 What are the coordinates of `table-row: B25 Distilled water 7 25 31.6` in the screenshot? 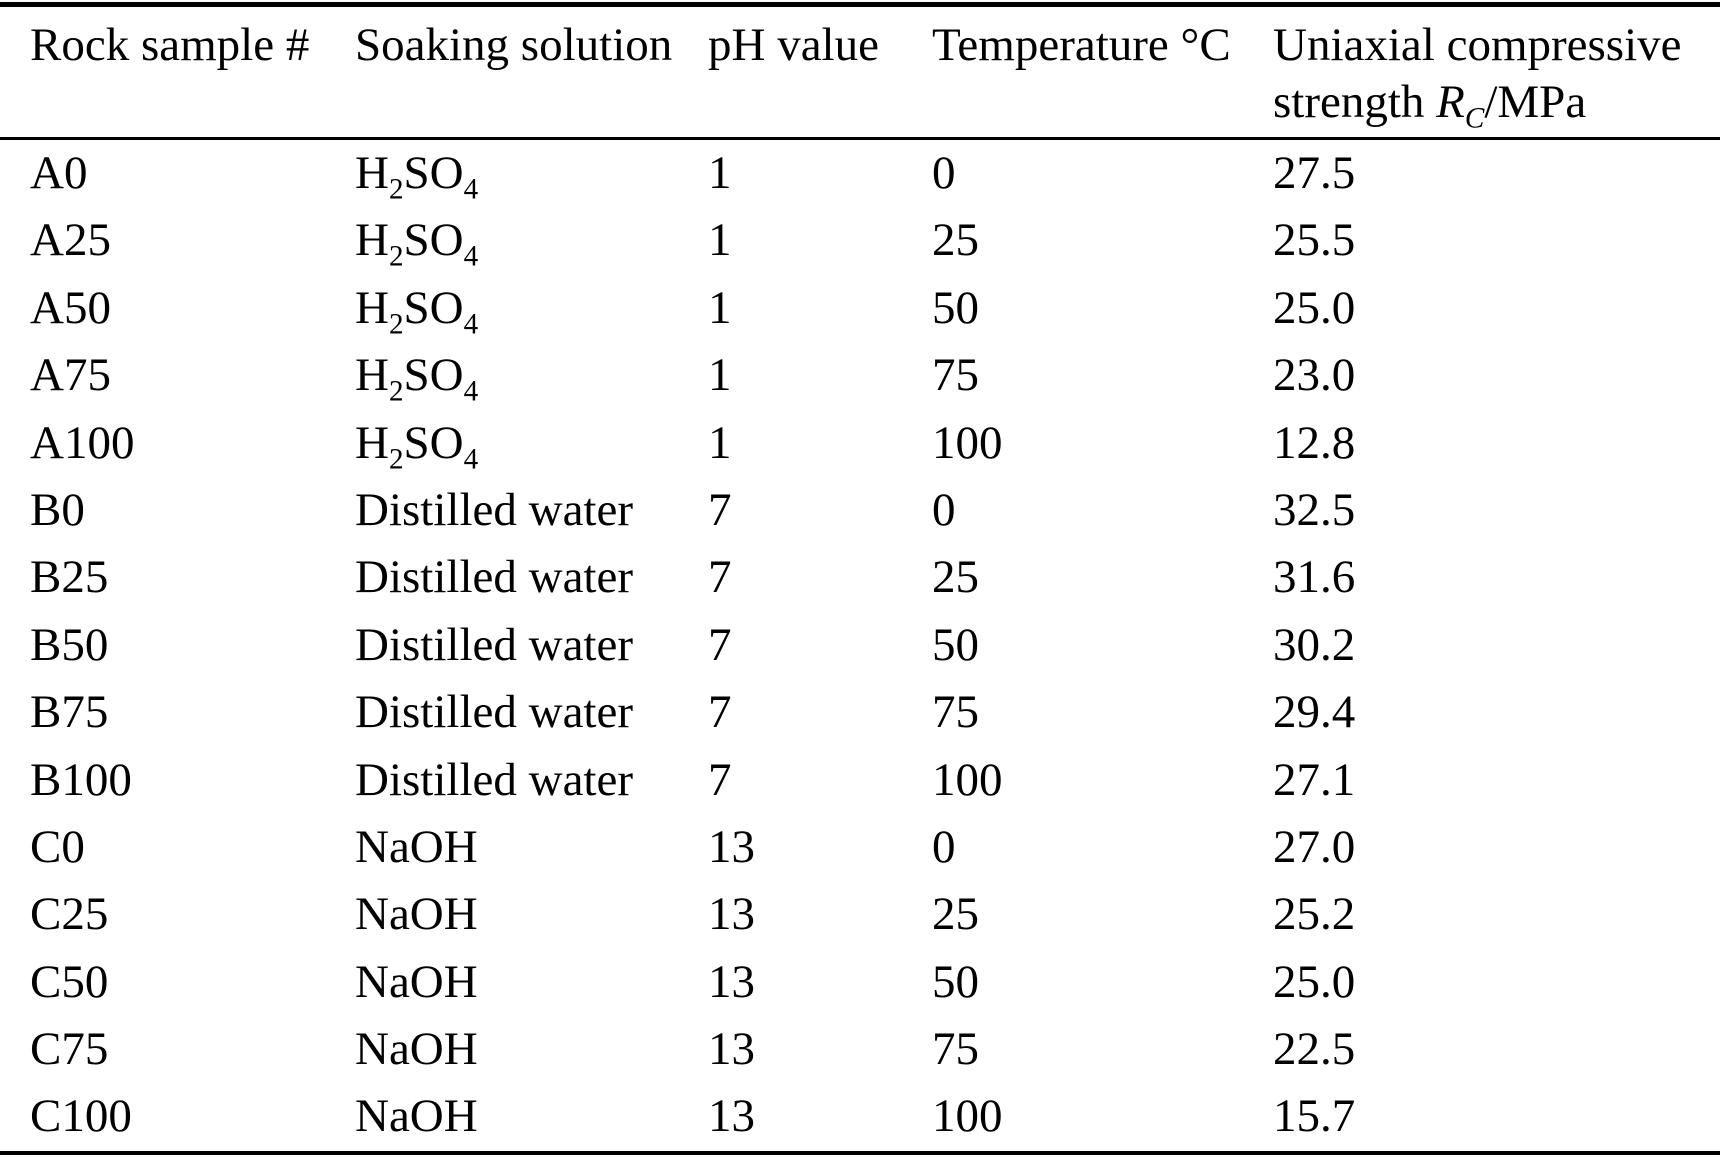 It's located at (860, 577).